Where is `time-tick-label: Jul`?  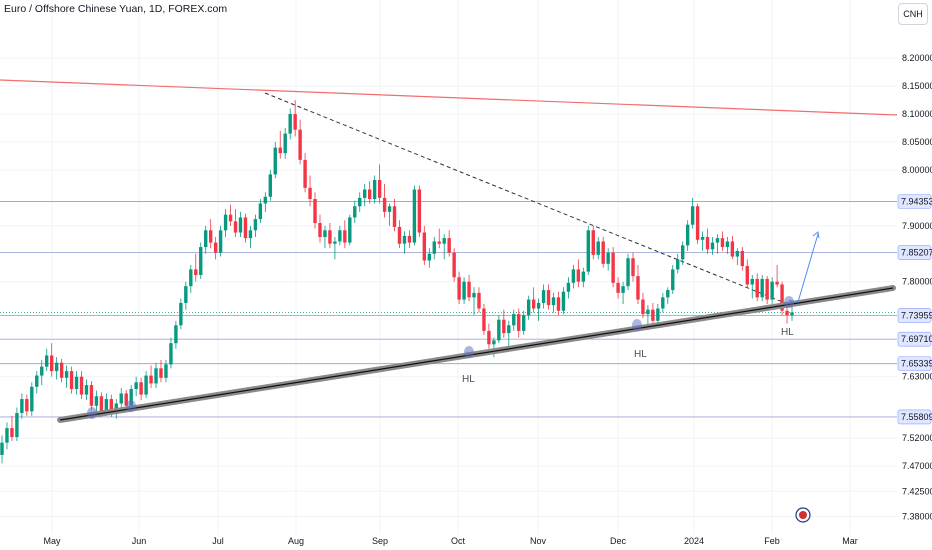
time-tick-label: Jul is located at coordinates (218, 541).